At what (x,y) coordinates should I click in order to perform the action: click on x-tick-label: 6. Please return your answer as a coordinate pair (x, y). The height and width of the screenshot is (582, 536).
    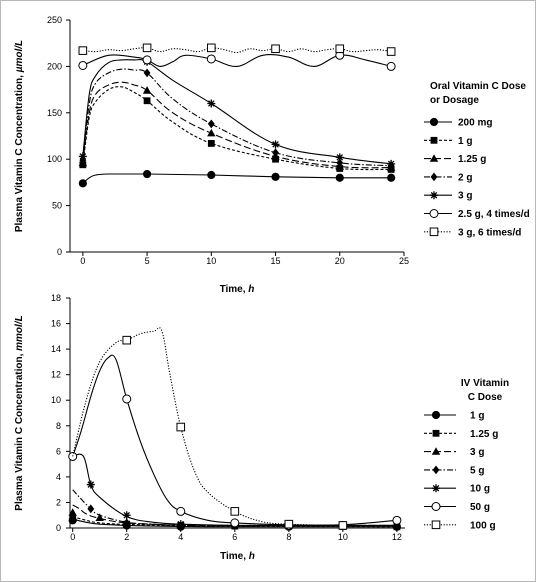
    Looking at the image, I should click on (234, 537).